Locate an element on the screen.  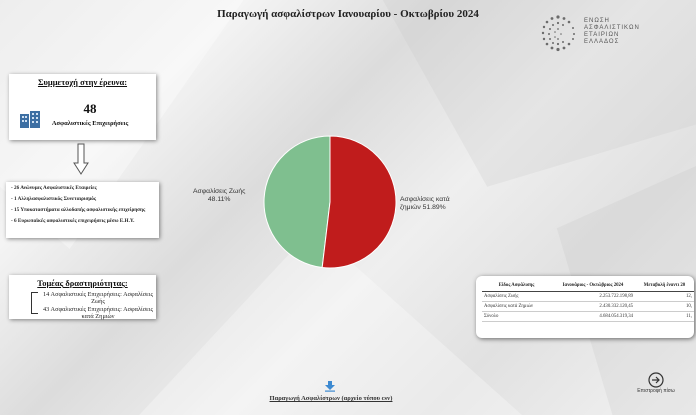
table-cell: 2.430.332.120,45 is located at coordinates (593, 306).